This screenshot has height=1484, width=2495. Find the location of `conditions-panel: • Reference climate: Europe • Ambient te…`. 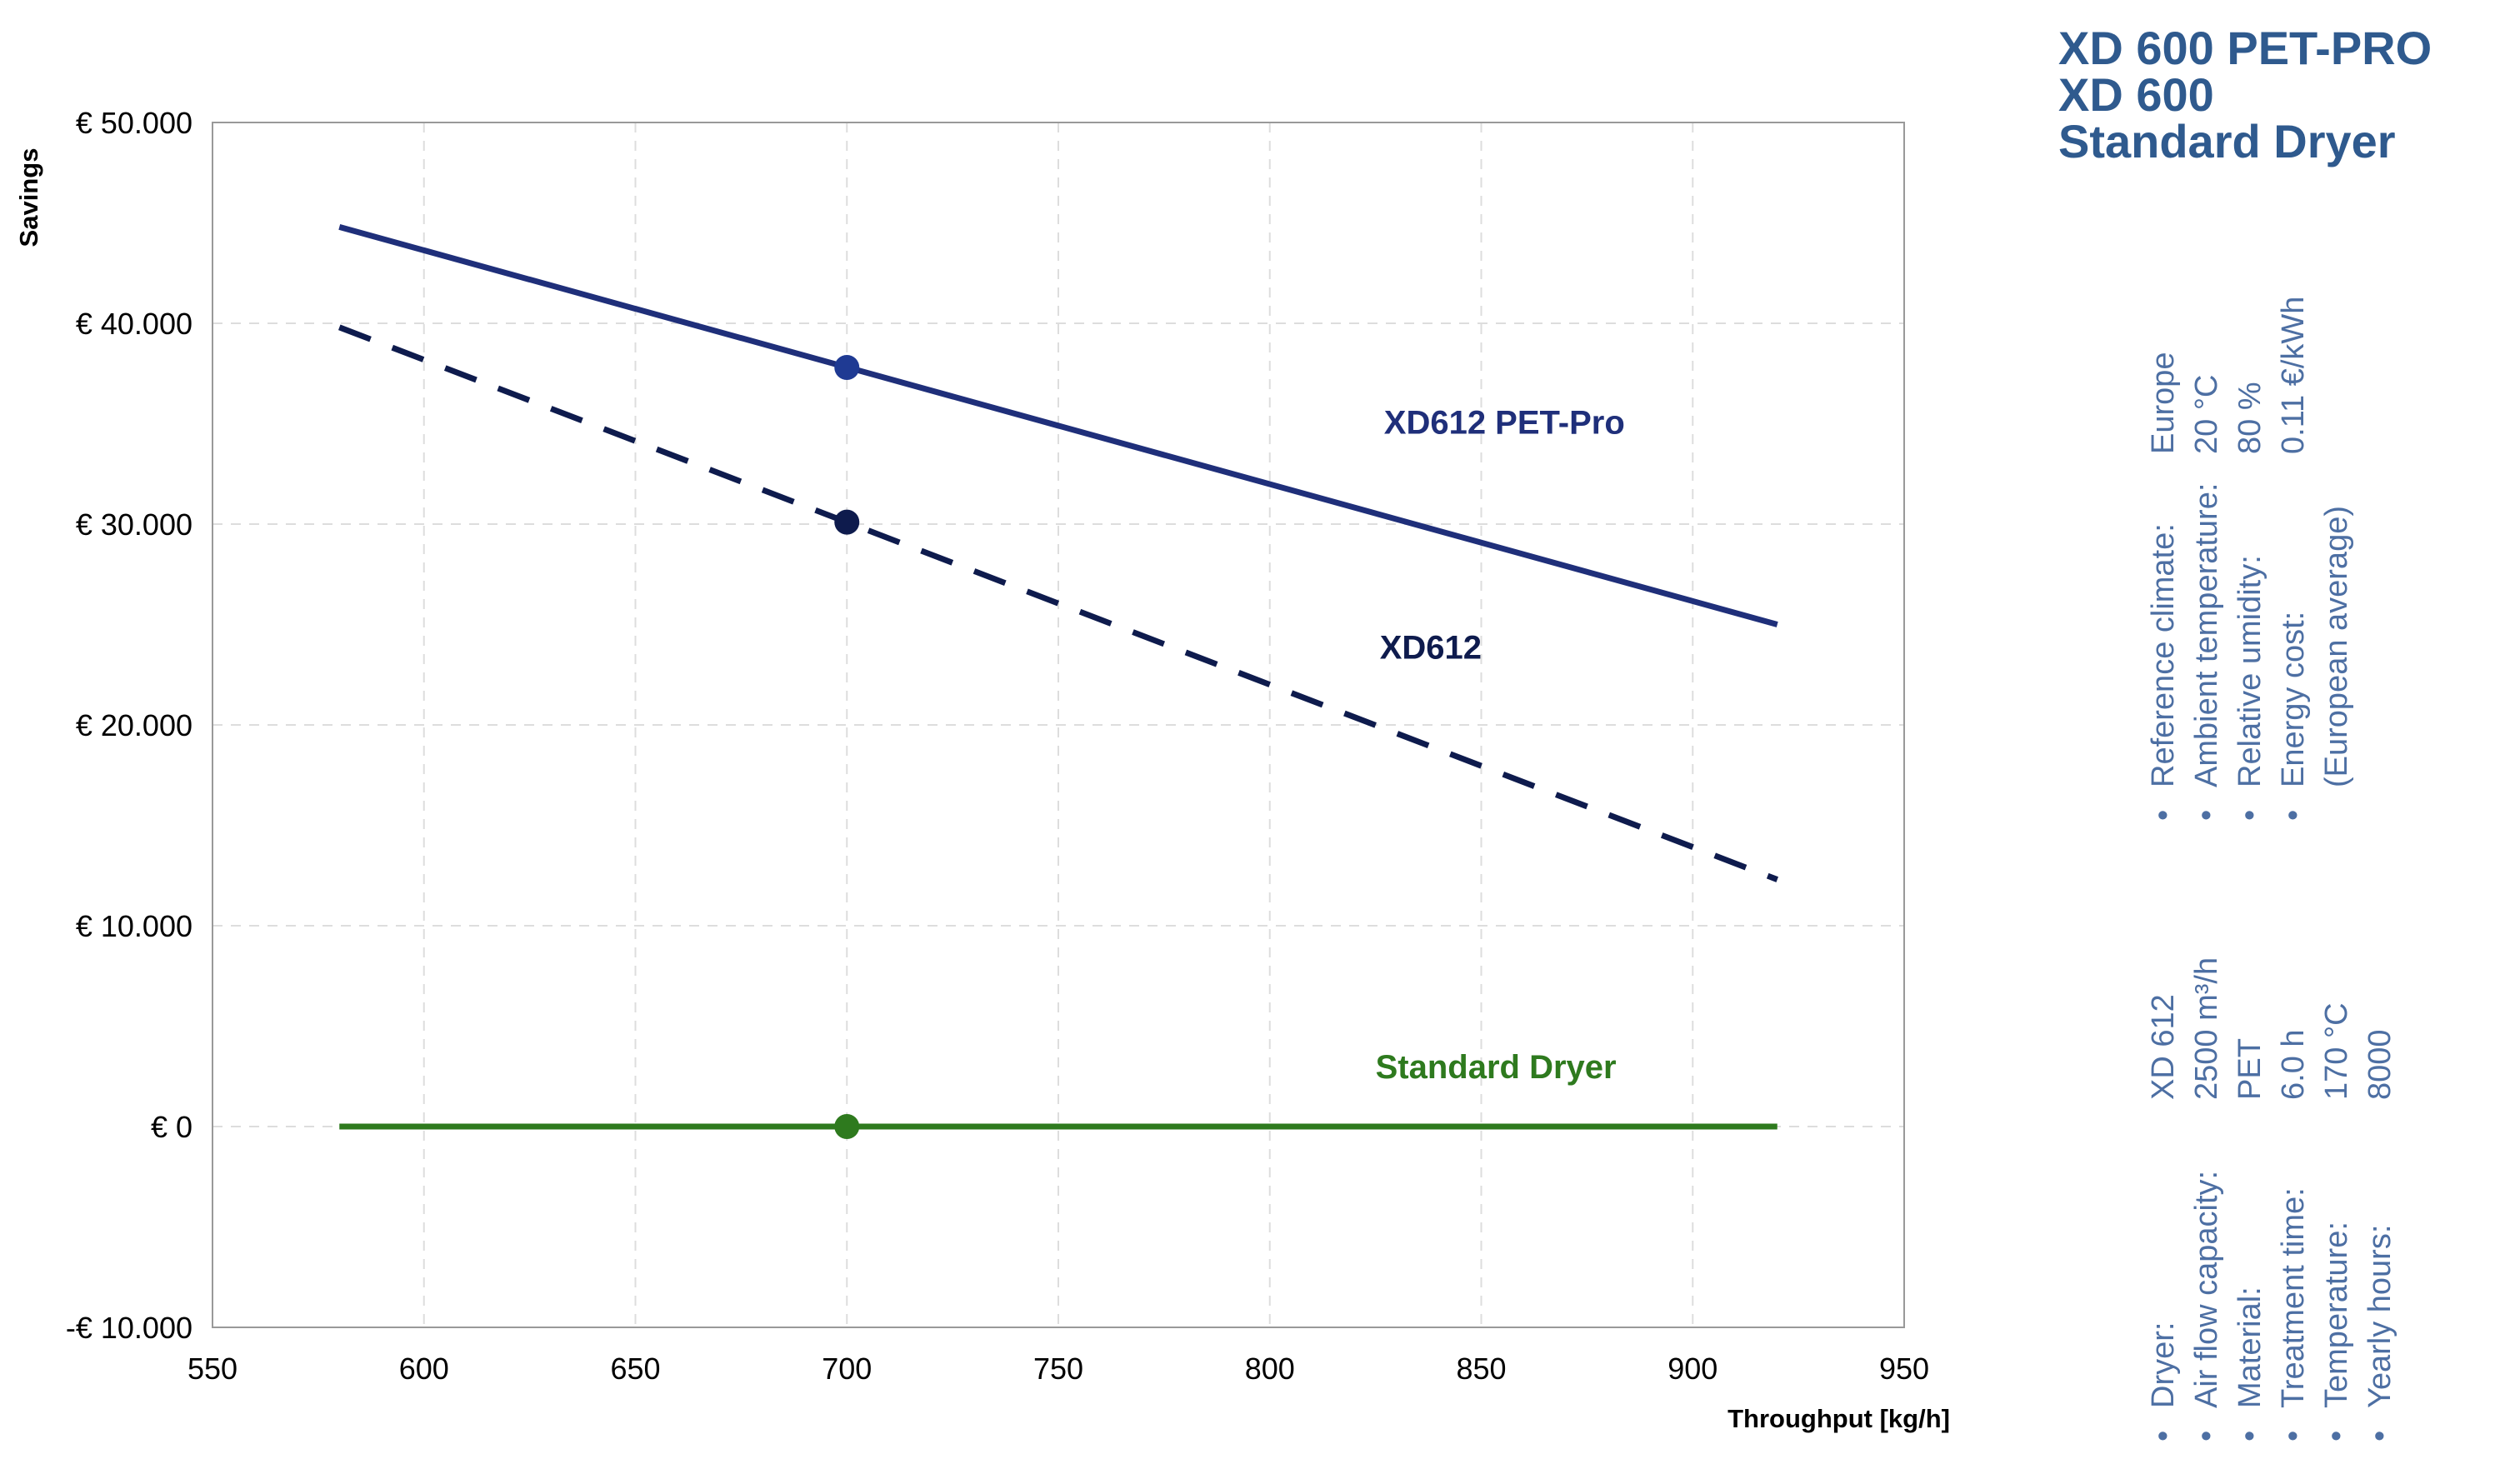

conditions-panel: • Reference climate: Europe • Ambient te… is located at coordinates (2250, 559).